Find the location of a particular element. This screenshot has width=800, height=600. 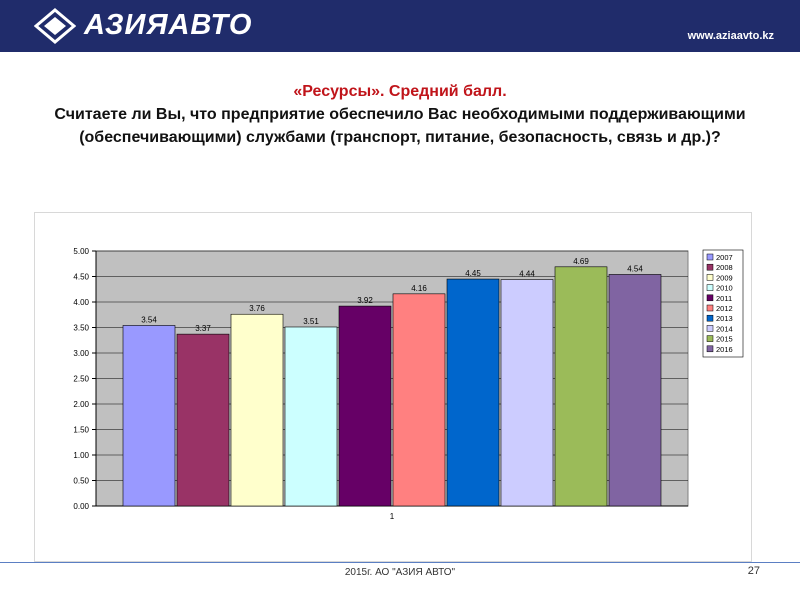

slide-title-line1: «Ресурсы». Средний балл. is located at coordinates (400, 91).